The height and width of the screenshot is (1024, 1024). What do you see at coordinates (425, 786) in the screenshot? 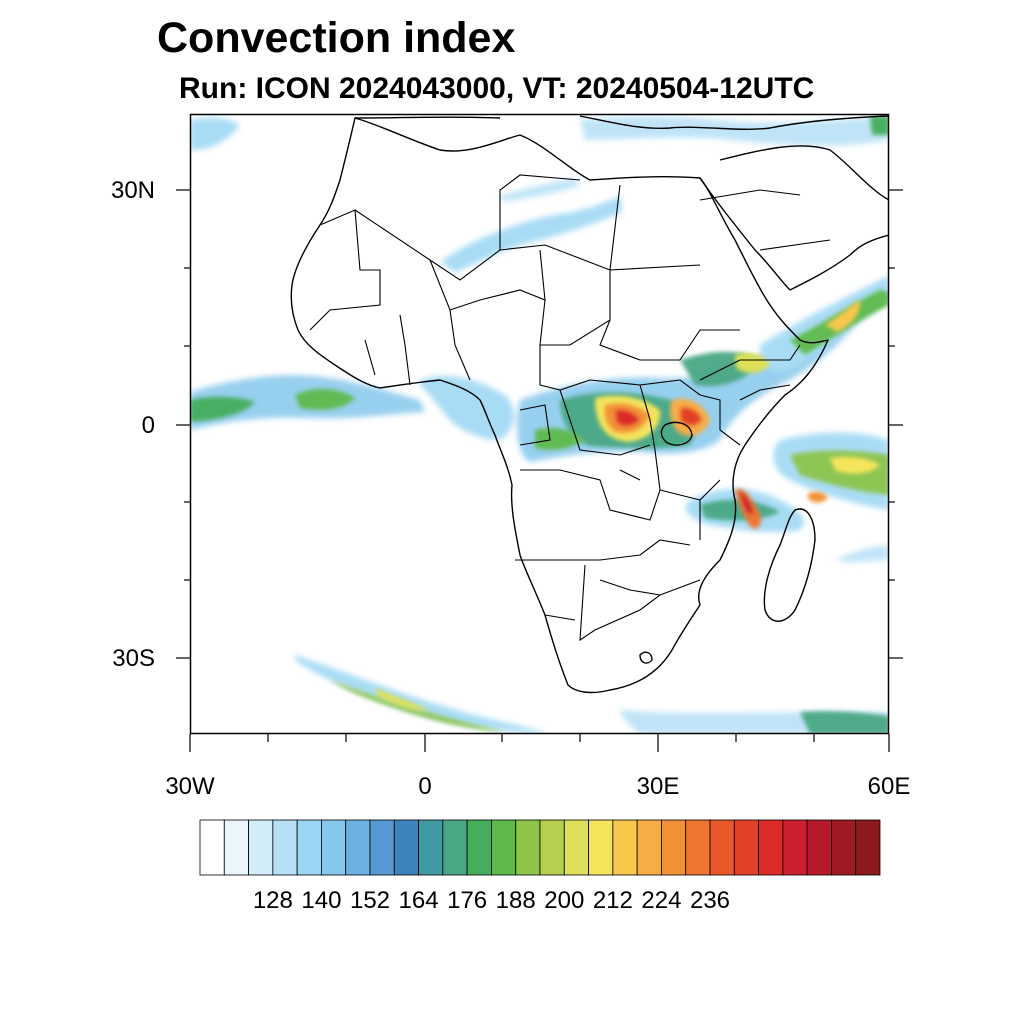
I see `lon-label-0: 0` at bounding box center [425, 786].